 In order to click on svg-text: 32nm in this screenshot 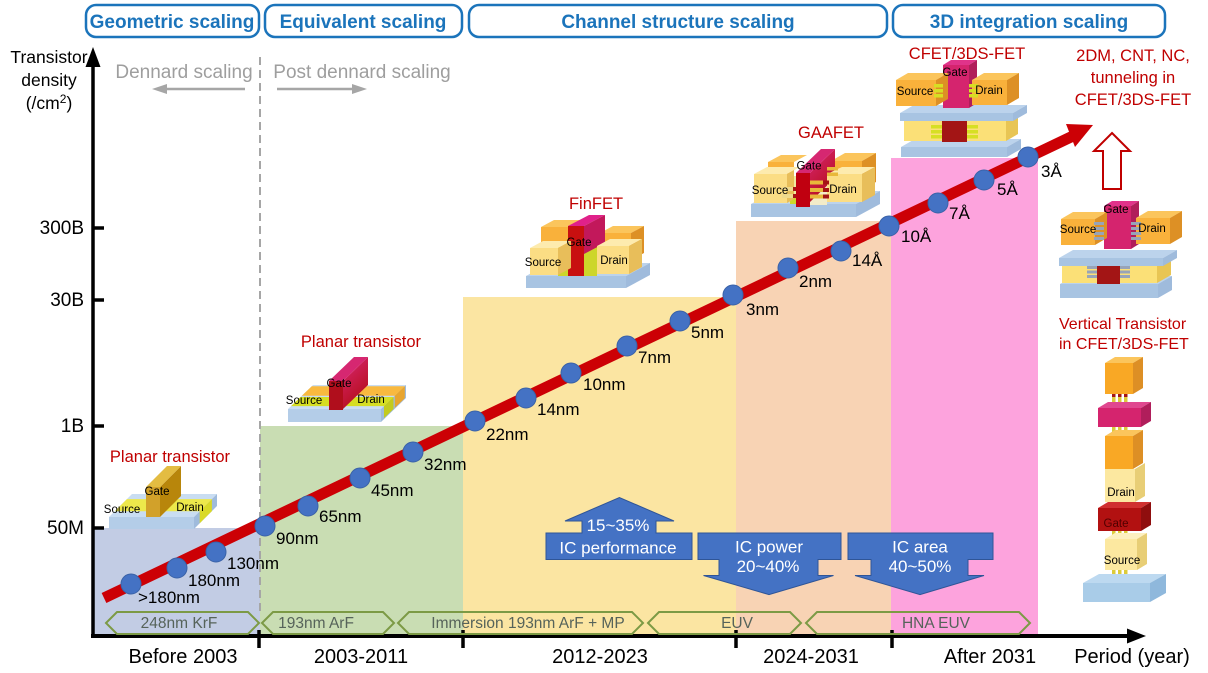, I will do `click(445, 464)`.